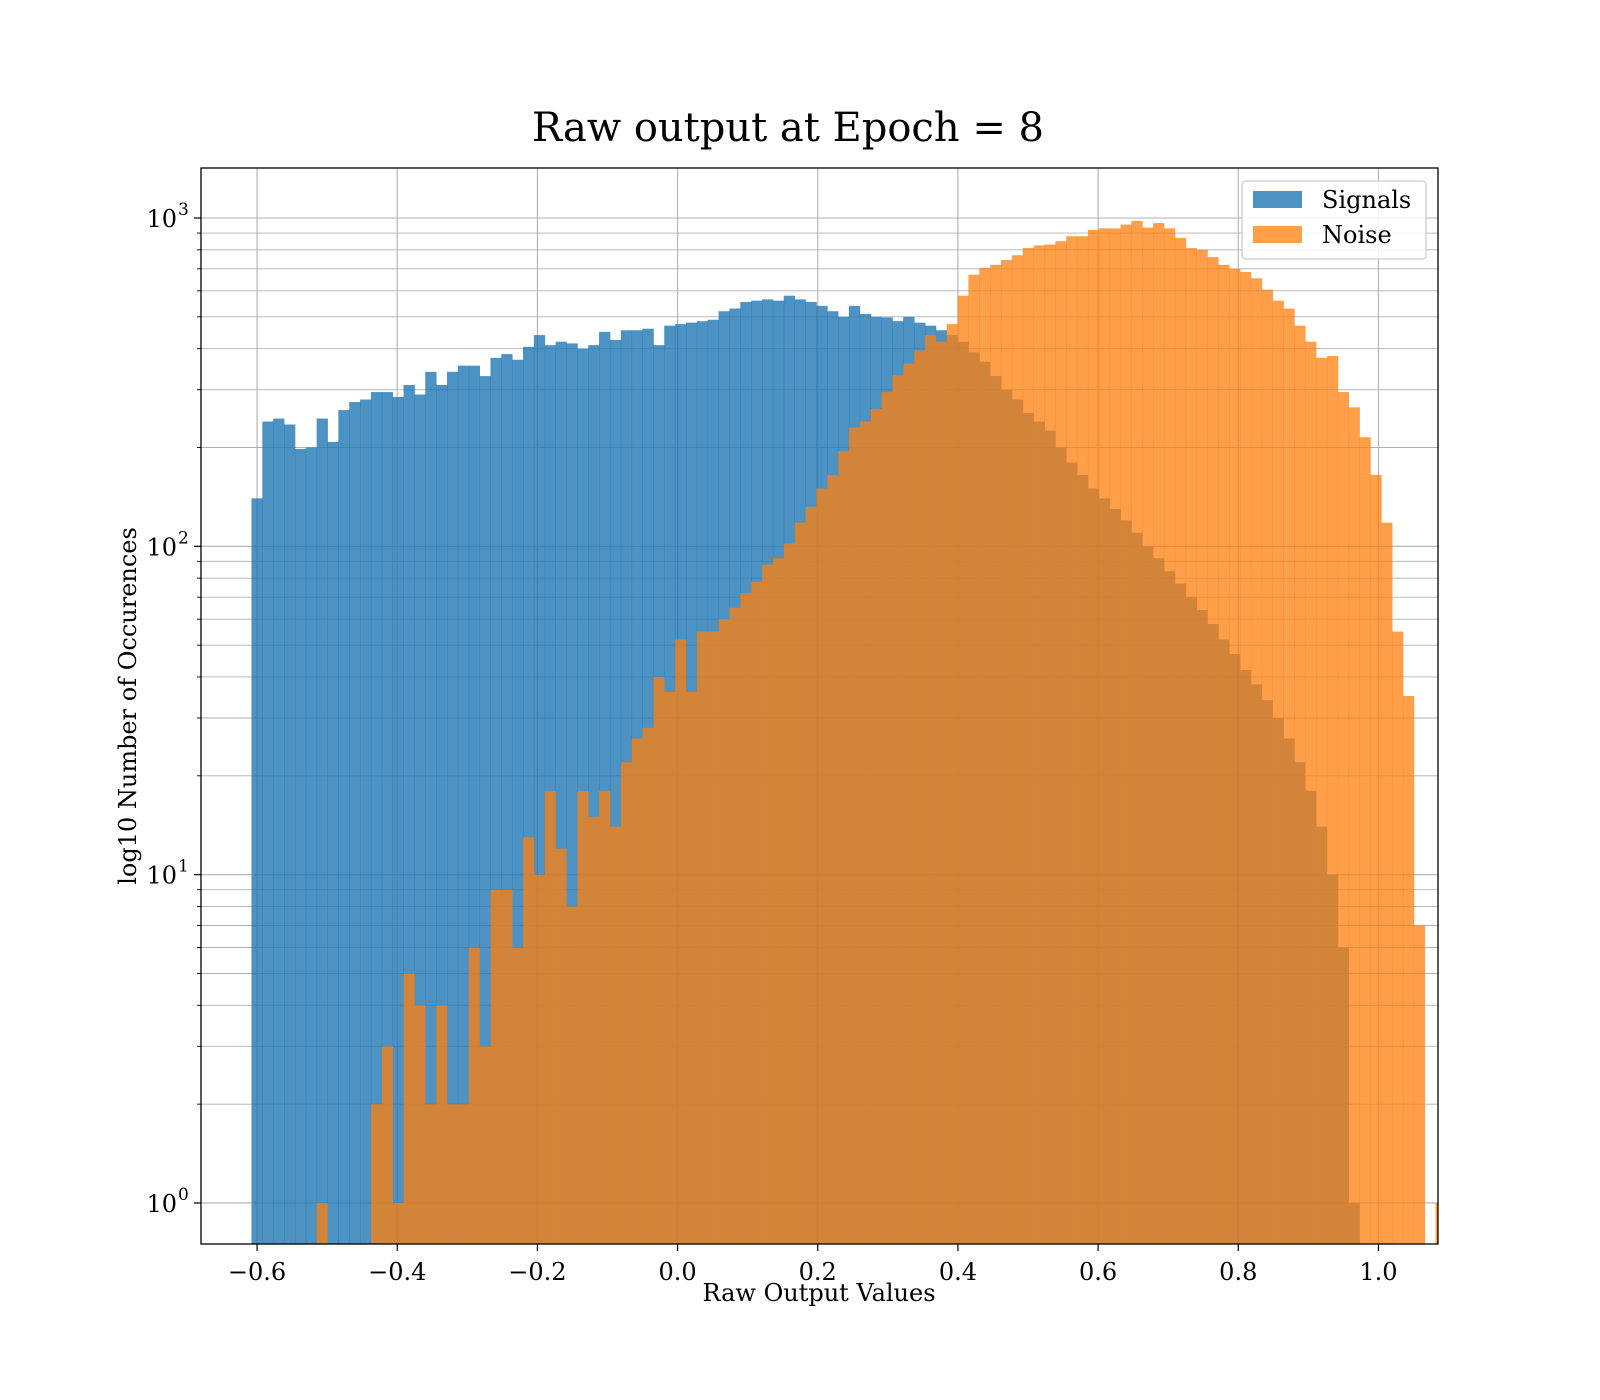 The width and height of the screenshot is (1600, 1400). Describe the element at coordinates (677, 1272) in the screenshot. I see `x-tick-label-3: 0.0` at that location.